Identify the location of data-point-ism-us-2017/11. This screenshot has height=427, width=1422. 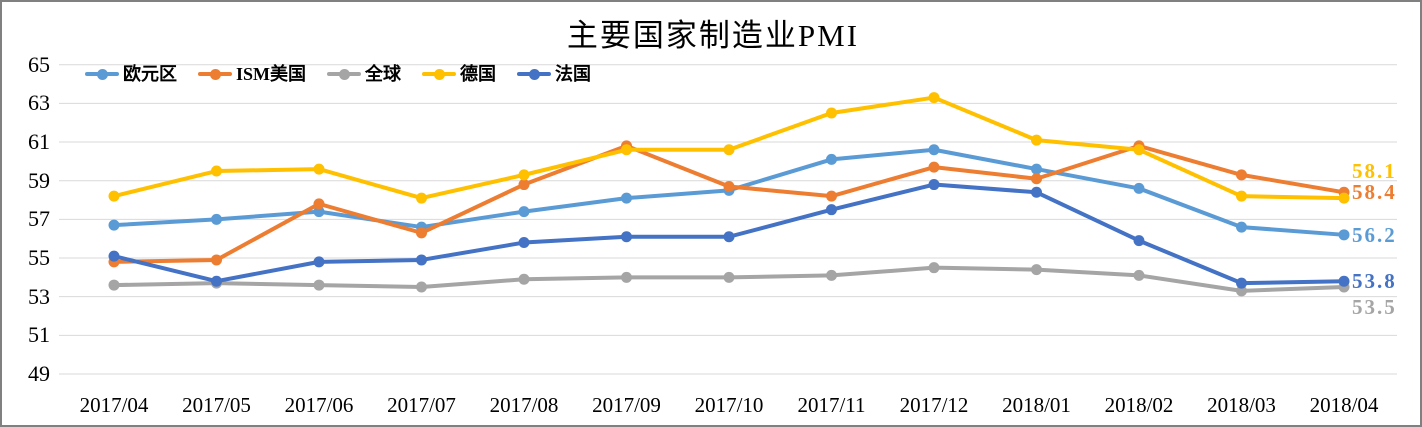
(831, 196).